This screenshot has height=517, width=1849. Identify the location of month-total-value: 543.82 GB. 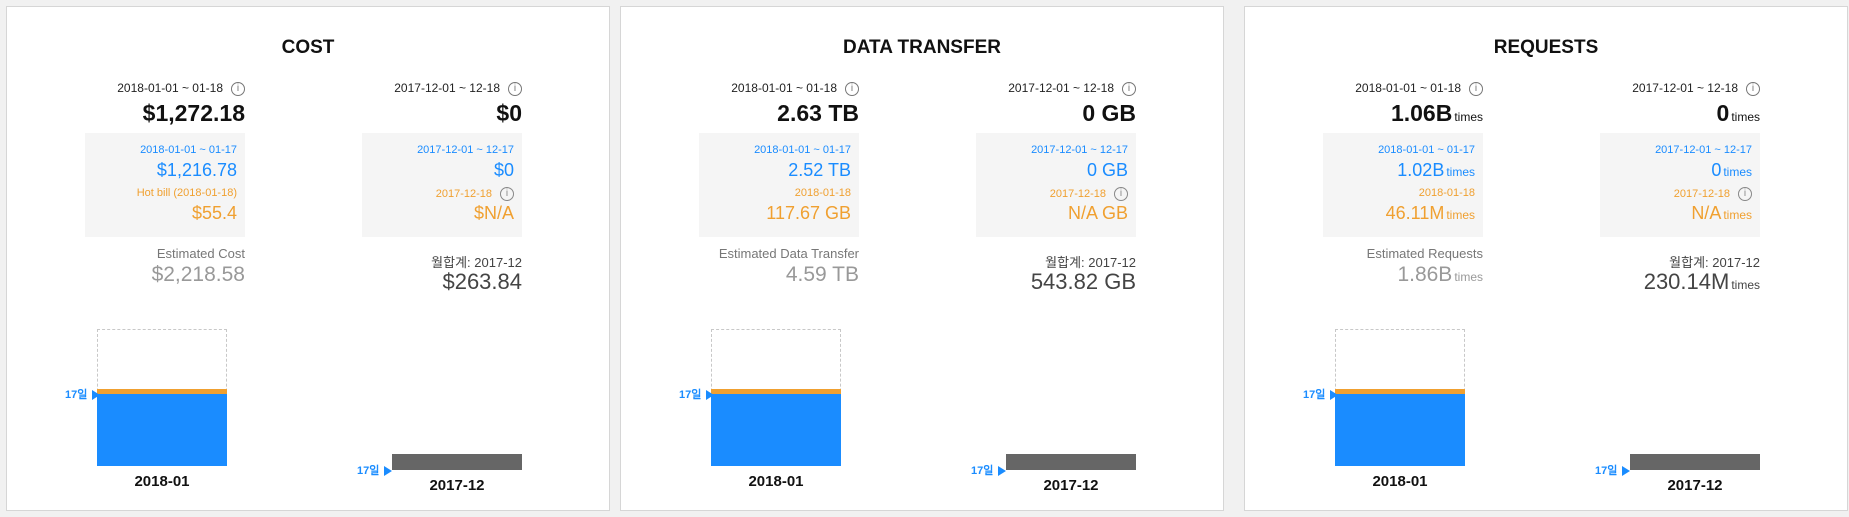
(1083, 281).